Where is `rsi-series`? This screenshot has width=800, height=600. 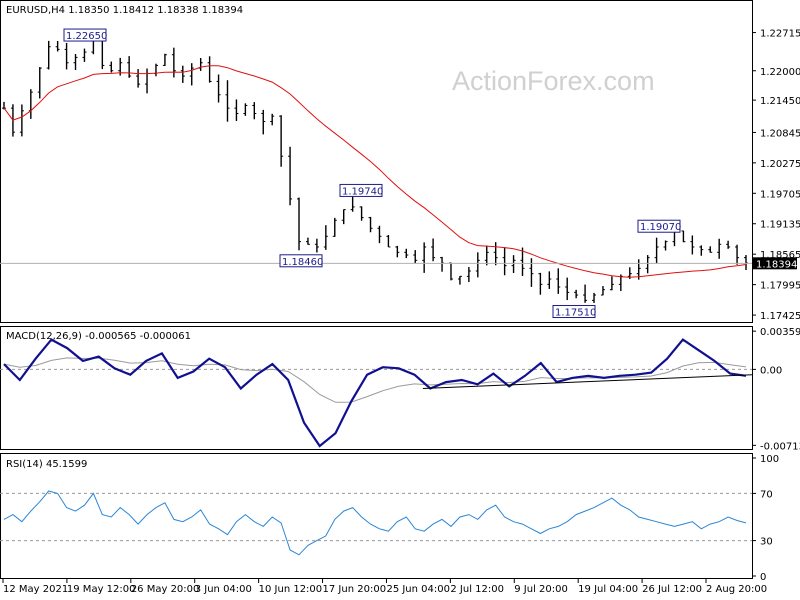
rsi-series is located at coordinates (376, 523).